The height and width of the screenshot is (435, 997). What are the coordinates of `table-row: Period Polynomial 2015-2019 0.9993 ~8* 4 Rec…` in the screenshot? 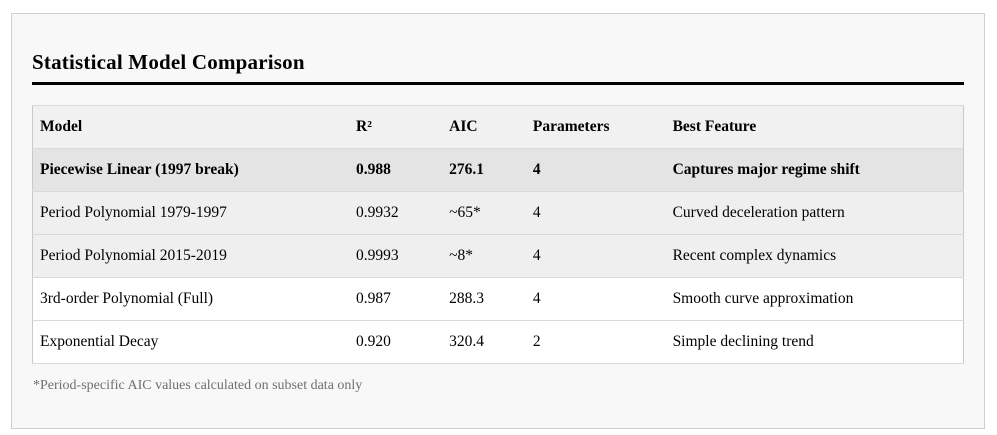 It's located at (498, 256).